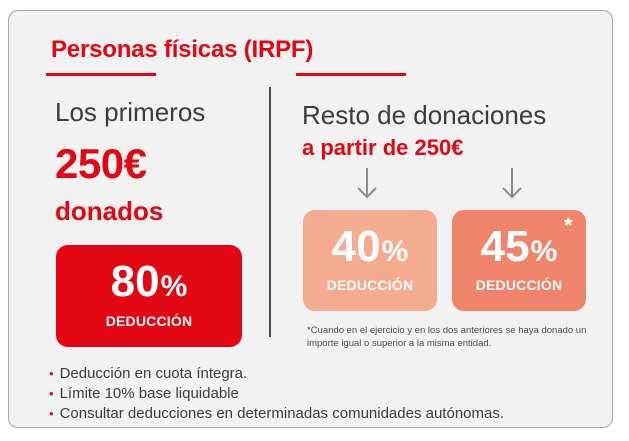  Describe the element at coordinates (101, 163) in the screenshot. I see `first-donation-amount: 250€` at that location.